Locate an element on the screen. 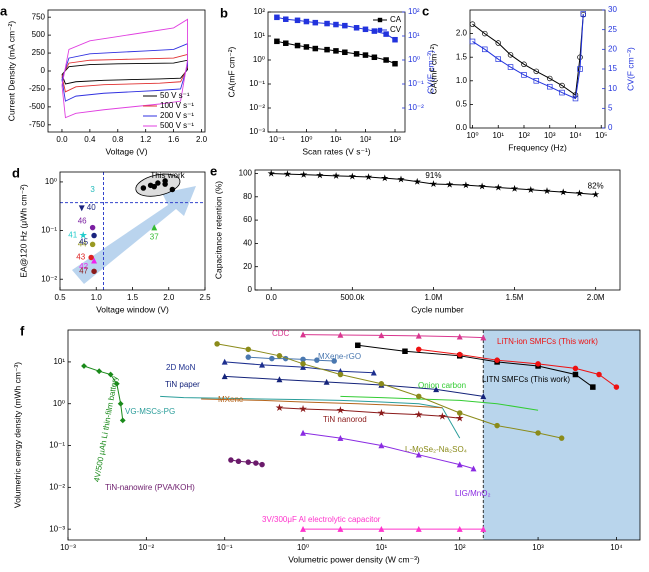  y-tick-label: 10⁻¹ is located at coordinates (49, 230).